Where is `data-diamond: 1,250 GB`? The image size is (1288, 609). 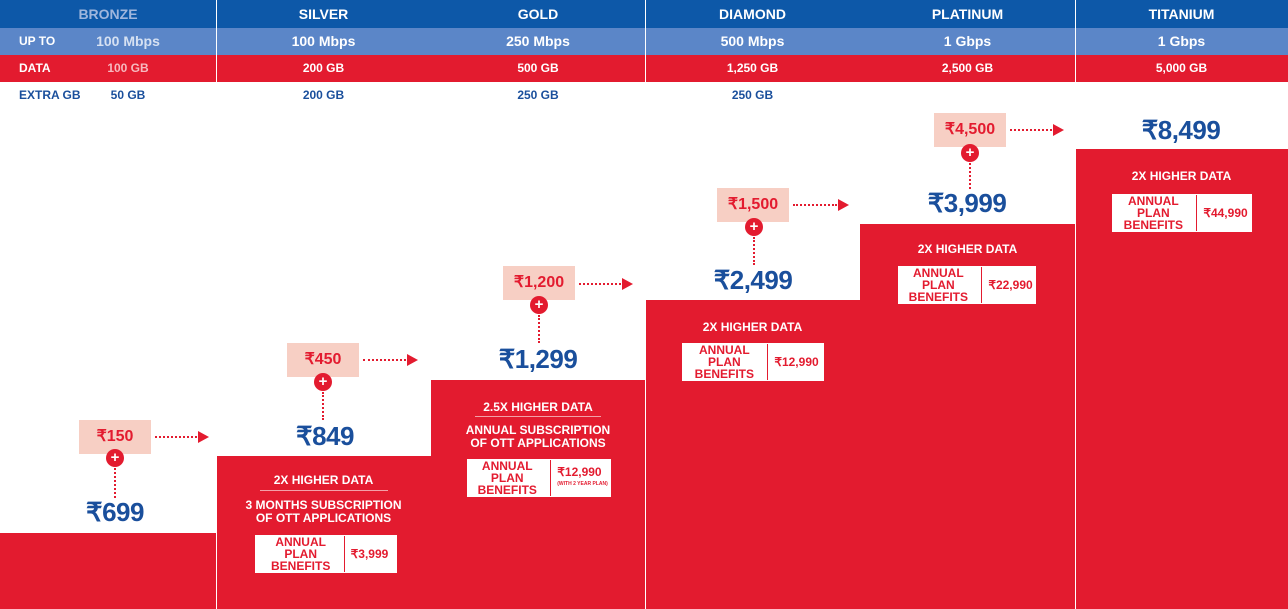
data-diamond: 1,250 GB is located at coordinates (752, 68).